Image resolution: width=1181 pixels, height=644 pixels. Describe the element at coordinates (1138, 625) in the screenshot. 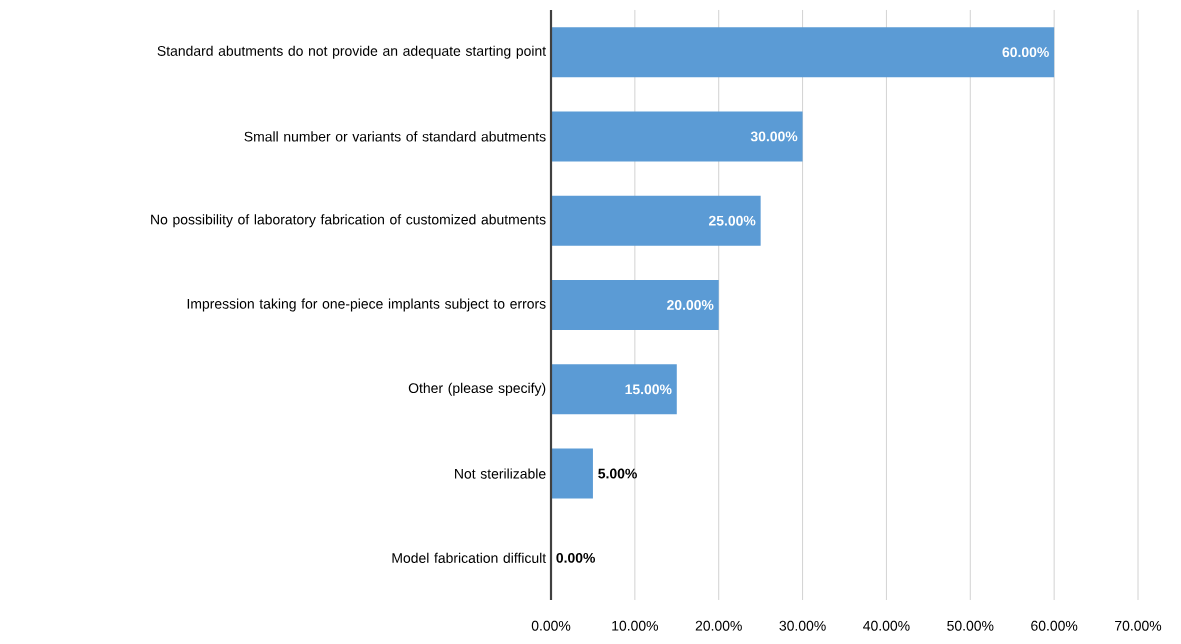

I see `x-tick-label: 70.00%` at that location.